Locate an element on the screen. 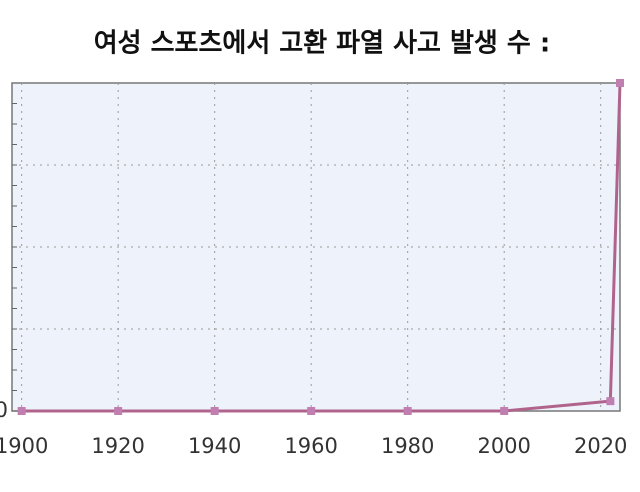 Image resolution: width=640 pixels, height=492 pixels. x-tick-label: 1980 is located at coordinates (407, 446).